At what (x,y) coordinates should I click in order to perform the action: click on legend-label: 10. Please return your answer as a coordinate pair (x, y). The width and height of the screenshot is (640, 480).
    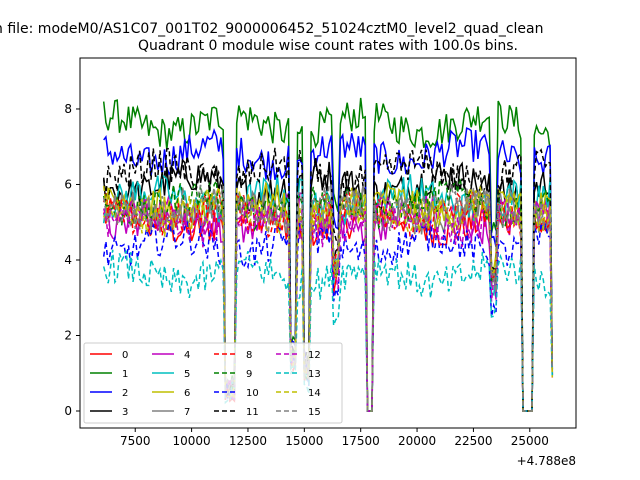
    Looking at the image, I should click on (252, 393).